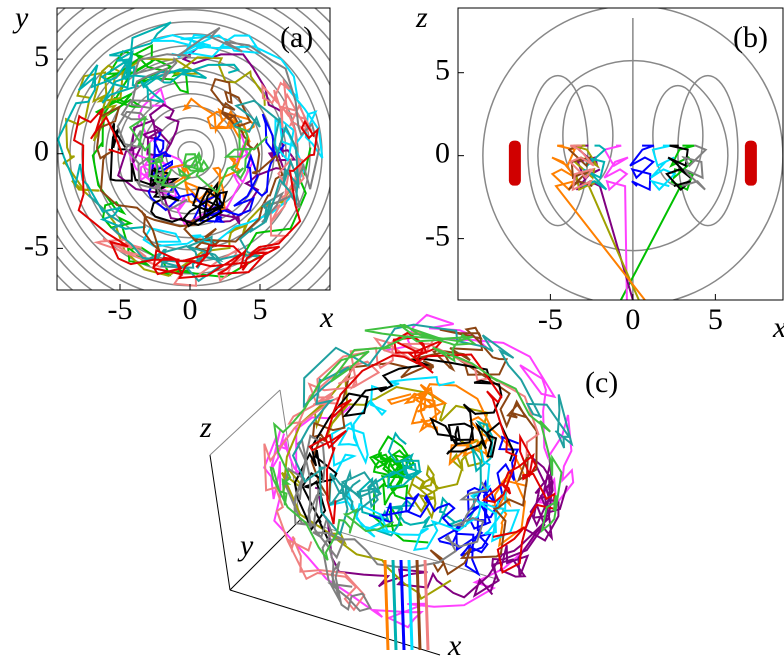  What do you see at coordinates (205, 427) in the screenshot?
I see `axis-label: z` at bounding box center [205, 427].